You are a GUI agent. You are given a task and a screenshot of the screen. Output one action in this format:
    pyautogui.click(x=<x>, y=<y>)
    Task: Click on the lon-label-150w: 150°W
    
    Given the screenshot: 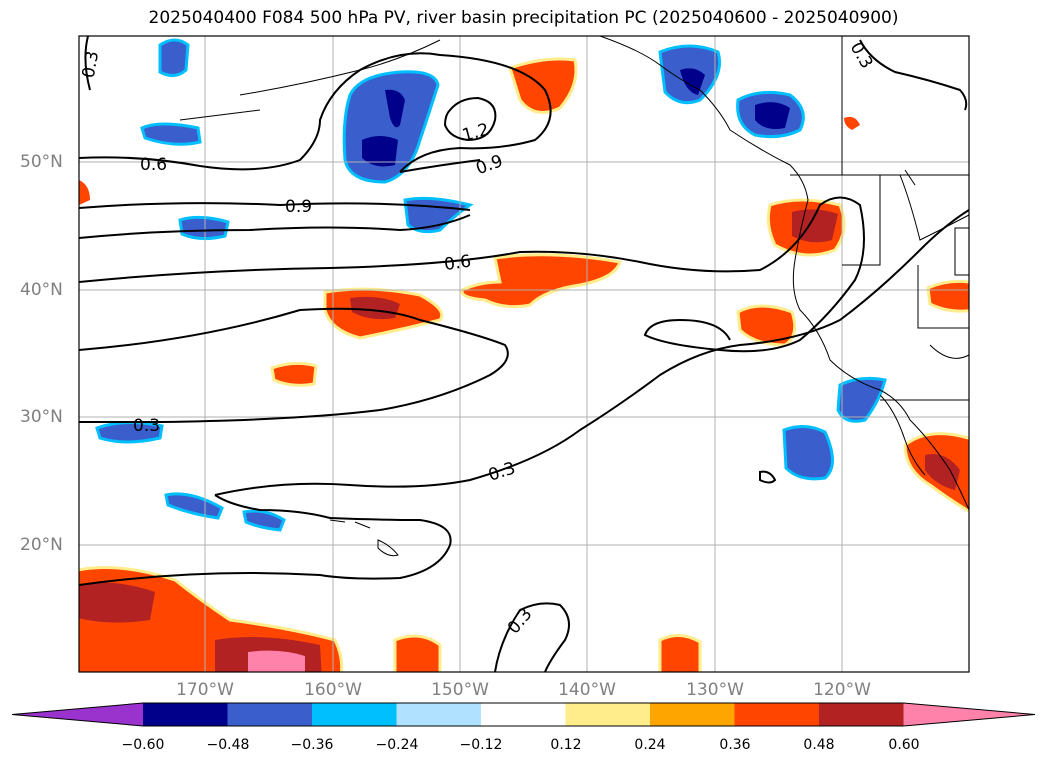 What is the action you would take?
    pyautogui.click(x=460, y=690)
    